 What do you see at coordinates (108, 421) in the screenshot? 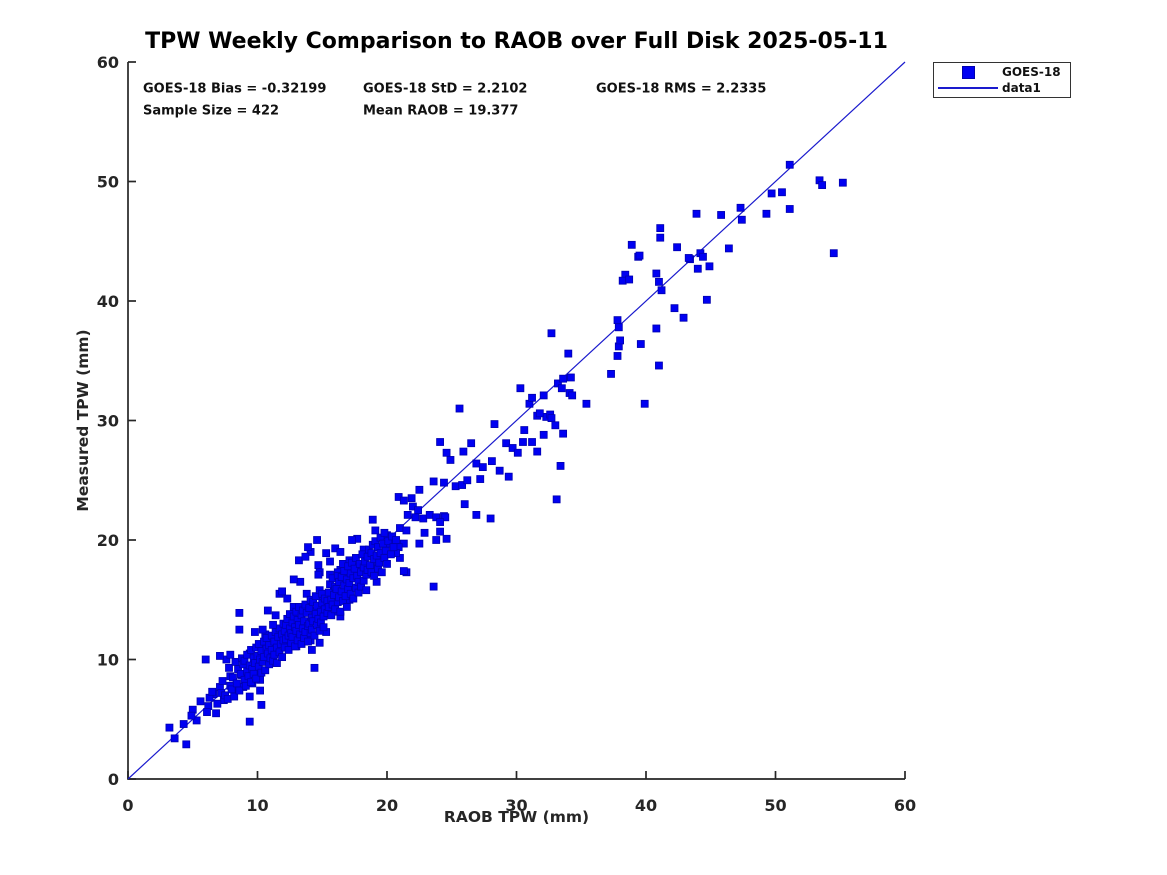
I see `y-tick-label: 30` at bounding box center [108, 421].